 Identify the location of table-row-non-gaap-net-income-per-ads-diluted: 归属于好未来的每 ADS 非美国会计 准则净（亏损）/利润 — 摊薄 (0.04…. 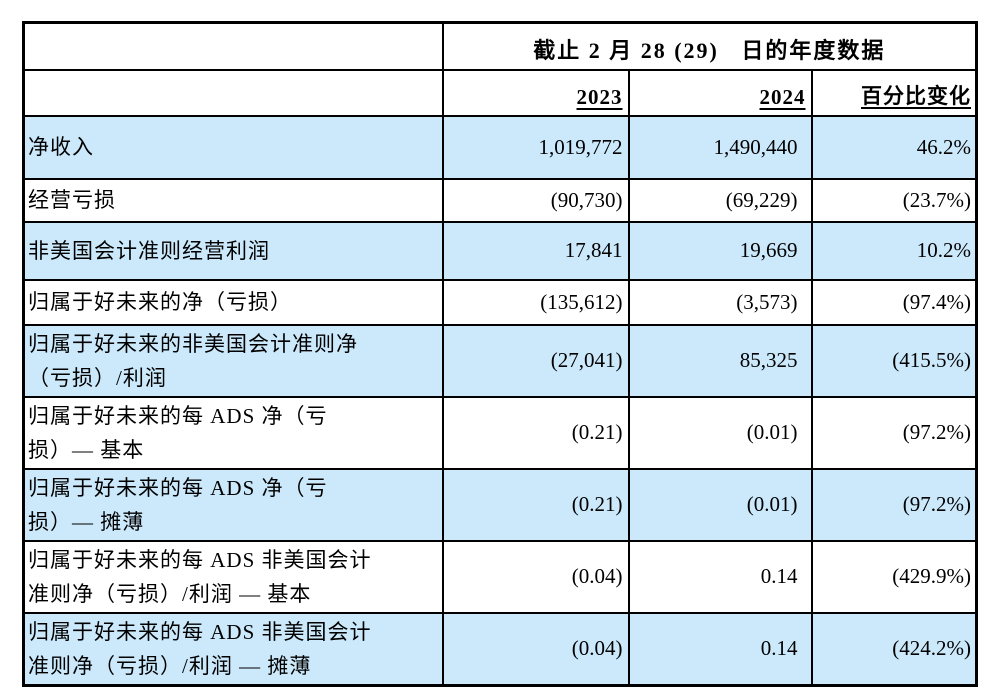
(500, 648).